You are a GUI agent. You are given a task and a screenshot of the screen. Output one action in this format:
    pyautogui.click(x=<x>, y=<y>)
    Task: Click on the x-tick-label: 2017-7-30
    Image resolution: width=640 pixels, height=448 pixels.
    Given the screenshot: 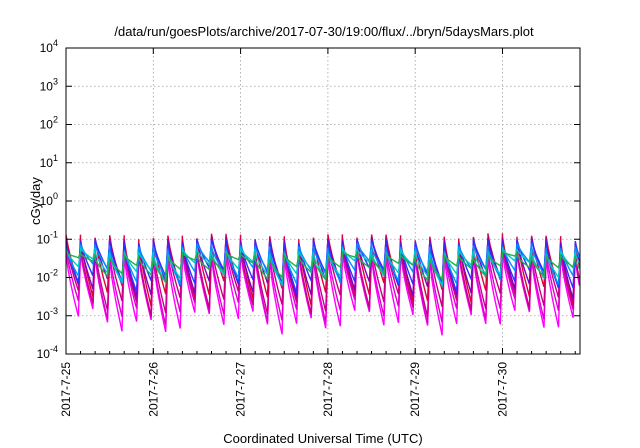 What is the action you would take?
    pyautogui.click(x=503, y=389)
    